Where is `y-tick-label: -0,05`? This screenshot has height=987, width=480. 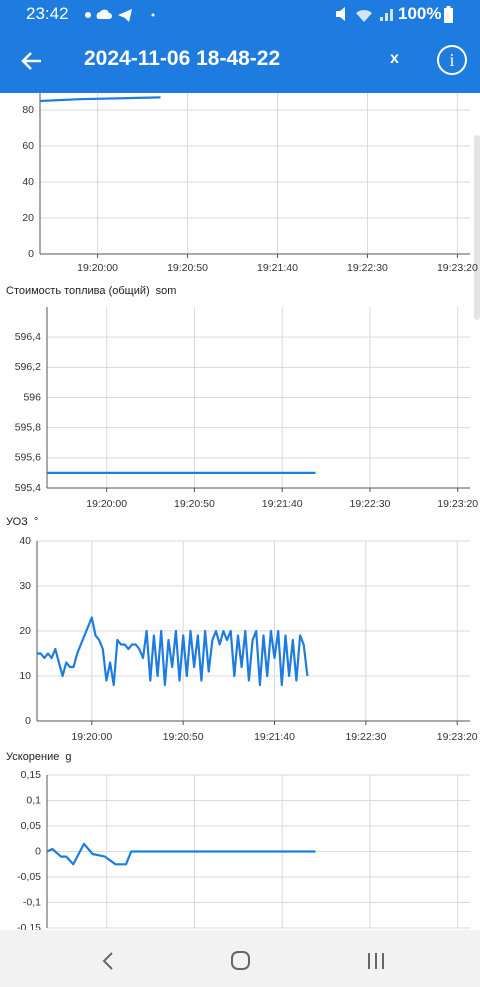 y-tick-label: -0,05 is located at coordinates (29, 877).